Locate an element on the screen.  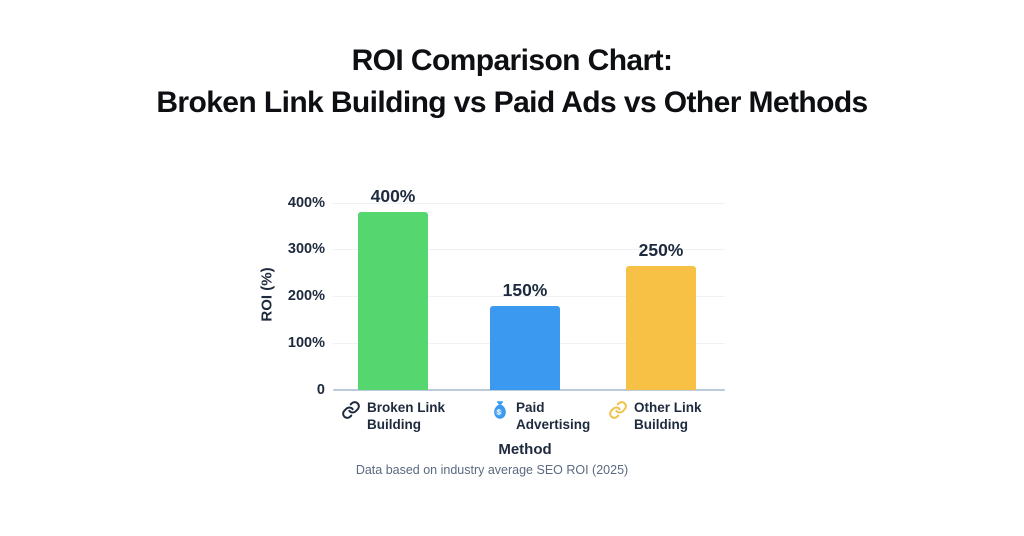
x-axis-title: Method is located at coordinates (525, 449).